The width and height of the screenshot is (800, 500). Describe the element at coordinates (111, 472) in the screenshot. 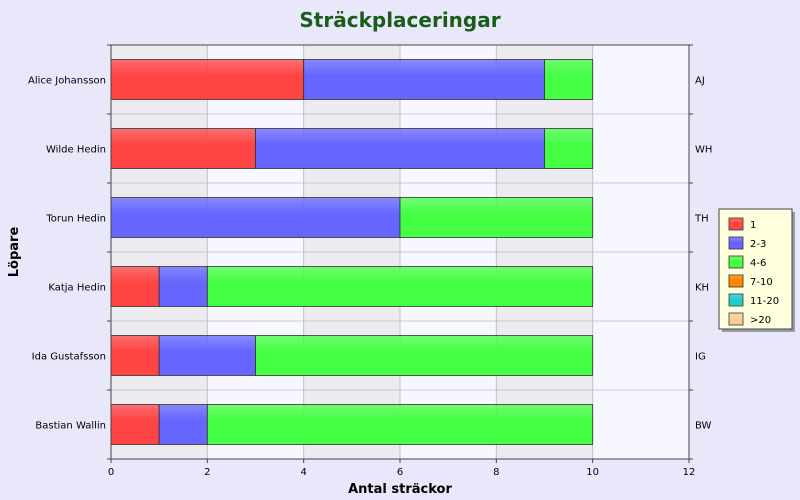

I see `x-tick-label: 0` at that location.